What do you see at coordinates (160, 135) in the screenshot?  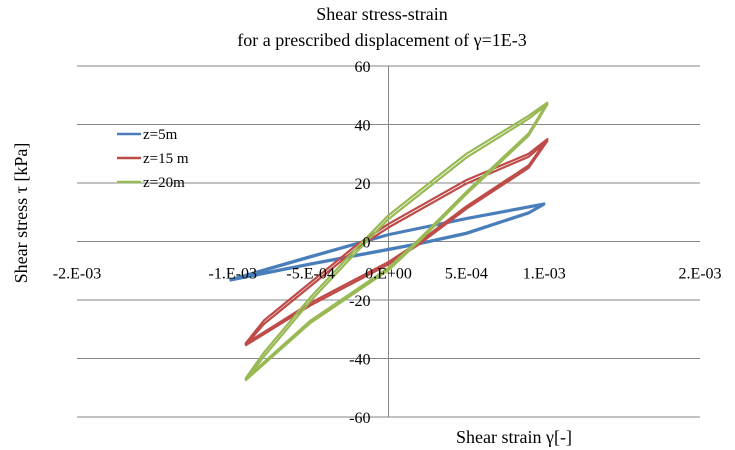 I see `legend-label-0: z=5m` at bounding box center [160, 135].